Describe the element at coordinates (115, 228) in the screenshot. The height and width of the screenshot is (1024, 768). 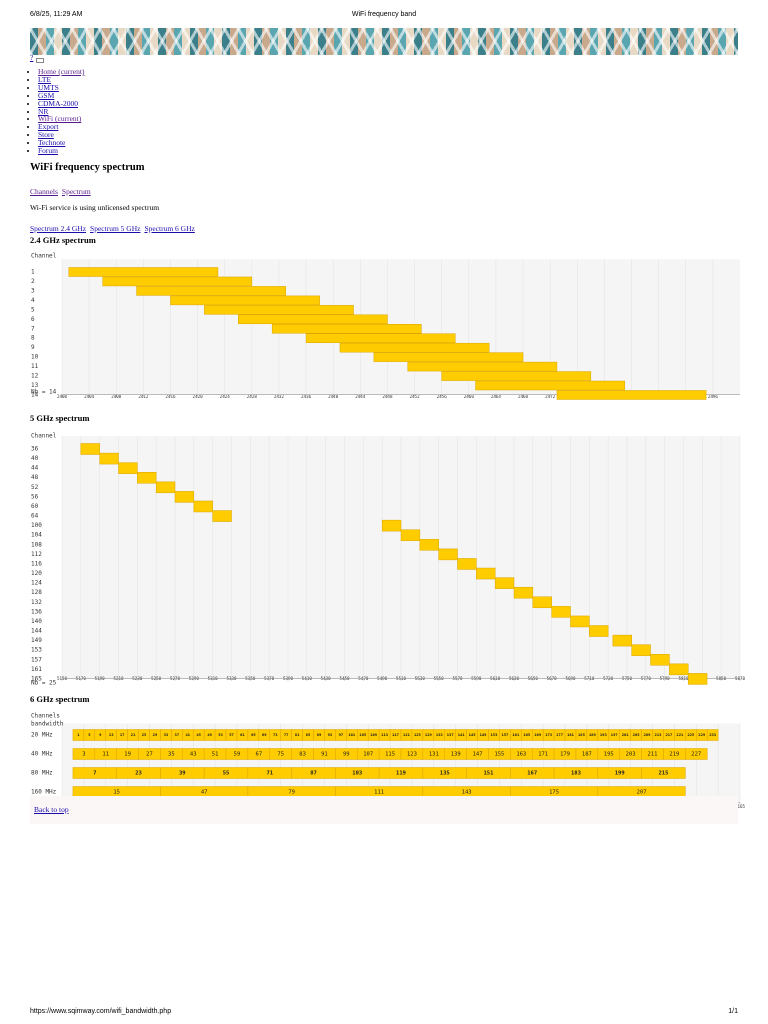
I see `anchor-link: Spectrum 5 GHz` at that location.